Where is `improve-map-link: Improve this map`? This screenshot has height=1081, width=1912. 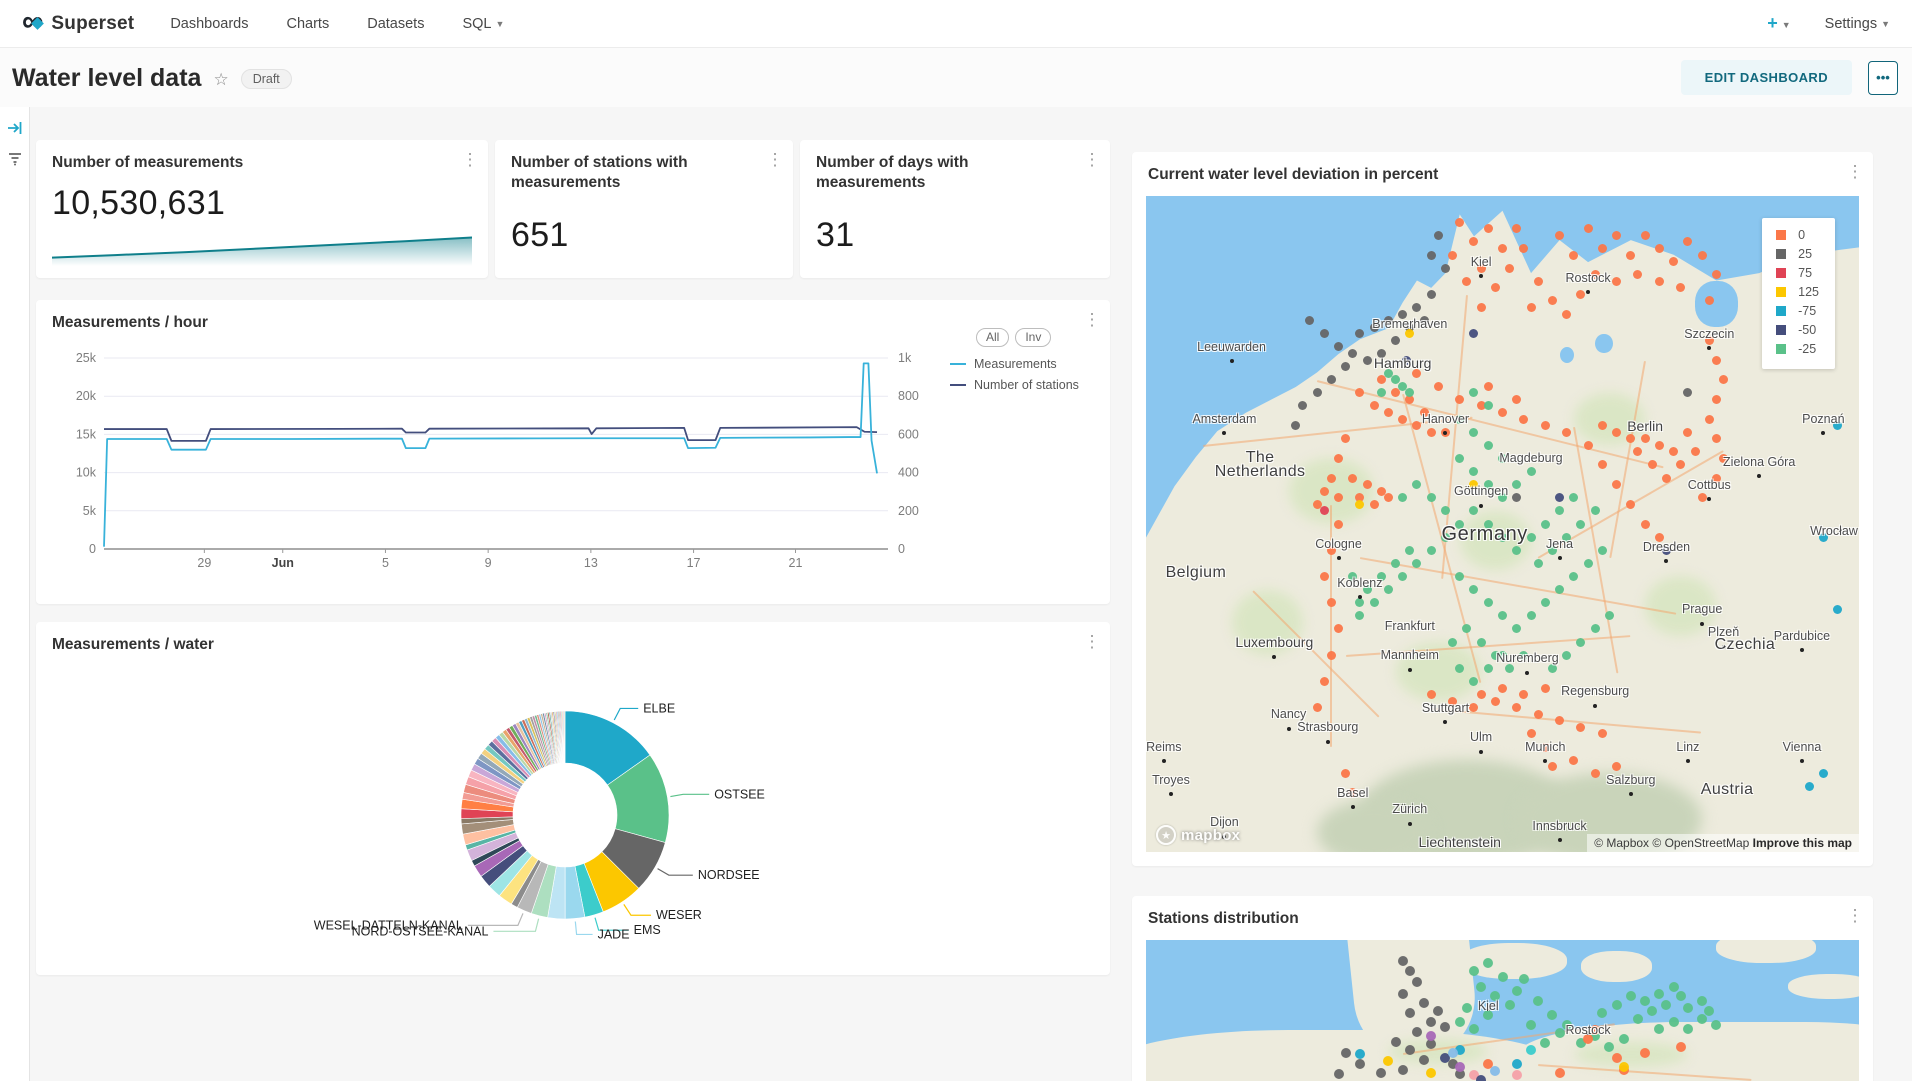
improve-map-link: Improve this map is located at coordinates (1802, 843).